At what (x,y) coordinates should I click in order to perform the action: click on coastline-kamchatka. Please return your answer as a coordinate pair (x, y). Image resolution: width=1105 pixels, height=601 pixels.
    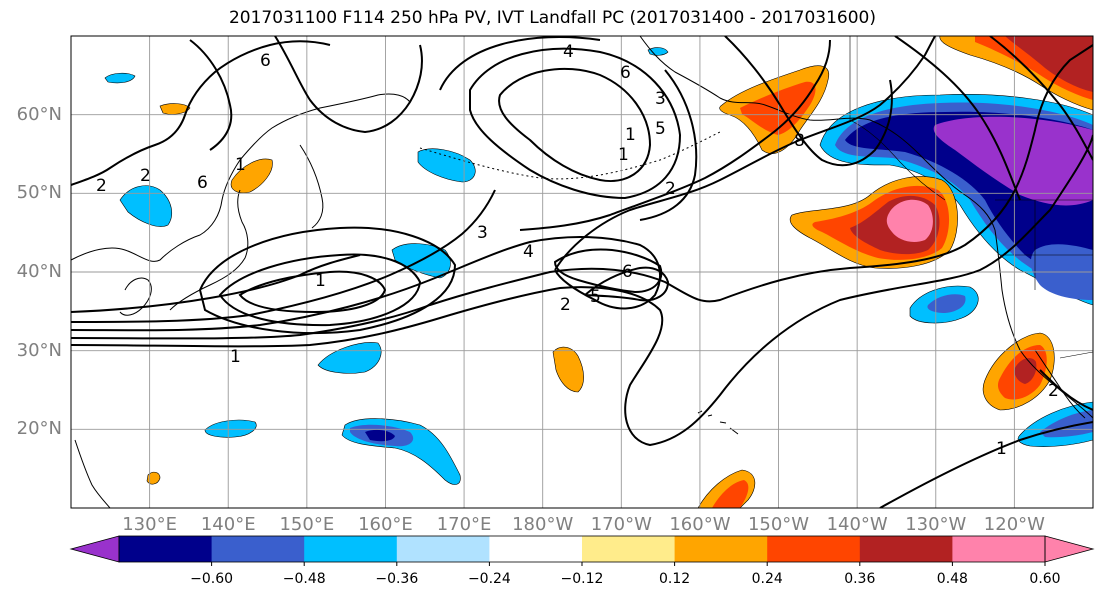
    Looking at the image, I should click on (311, 186).